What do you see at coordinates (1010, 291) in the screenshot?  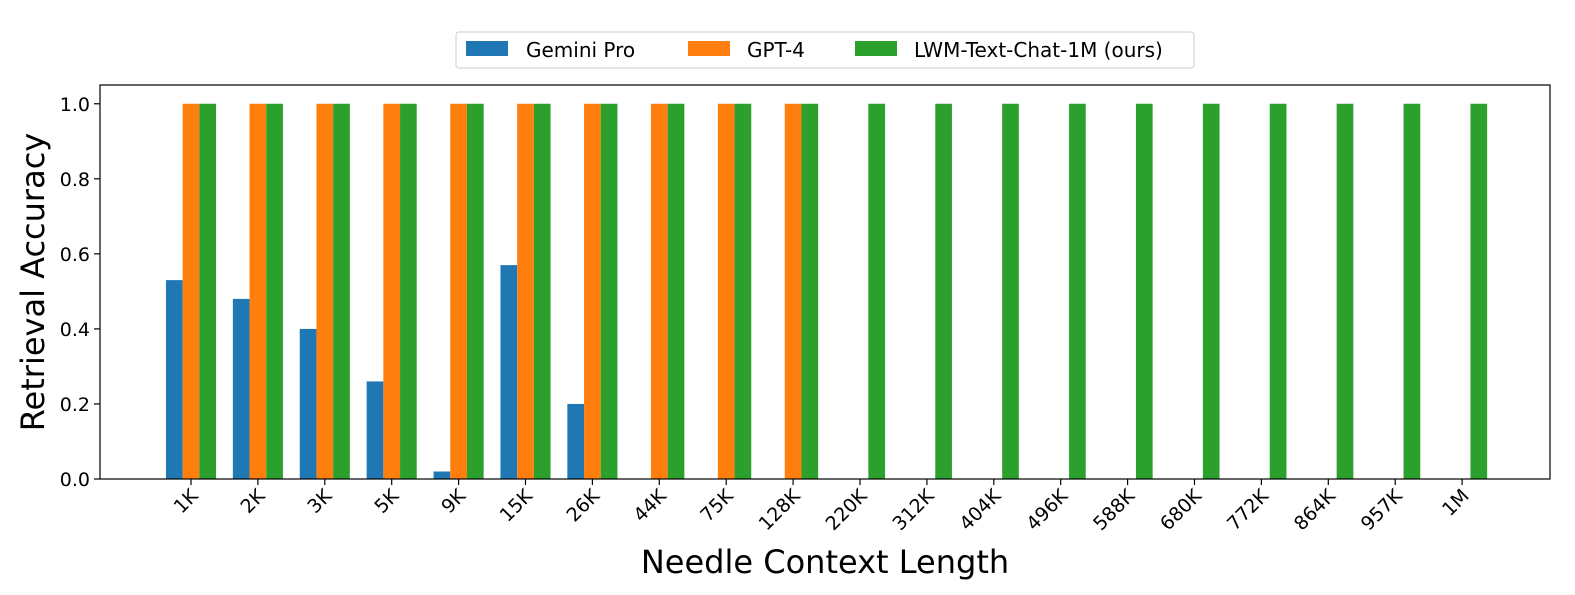 I see `bar-lwm-text-chat-1m-ours-404k` at bounding box center [1010, 291].